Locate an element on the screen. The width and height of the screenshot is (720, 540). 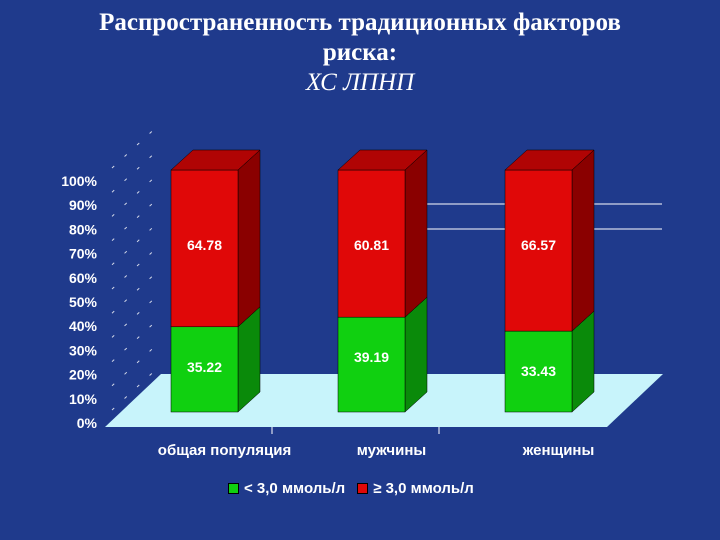
legend-label-low: < 3,0 ммоль/л is located at coordinates (295, 488).